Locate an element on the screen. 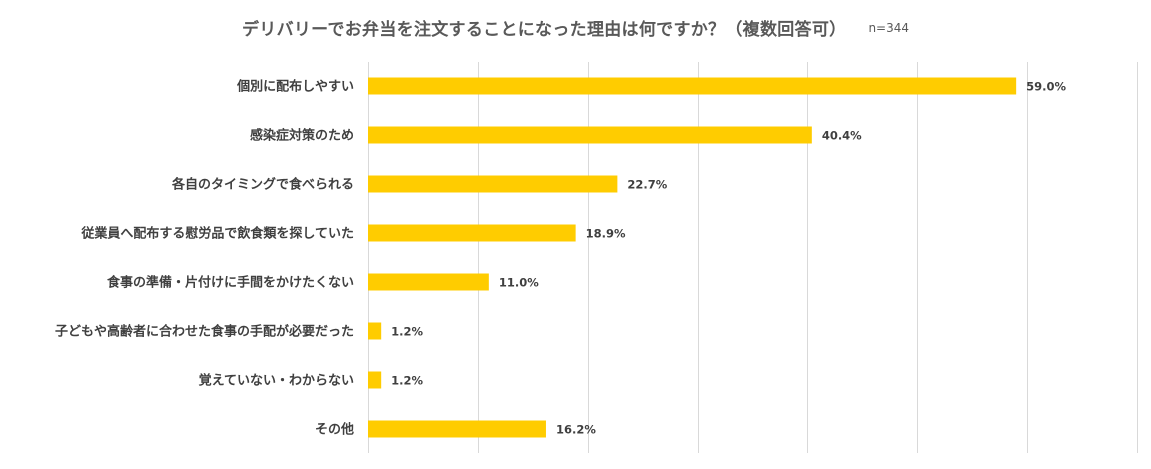 This screenshot has width=1151, height=469. category-label: 感染症対策のため is located at coordinates (302, 136).